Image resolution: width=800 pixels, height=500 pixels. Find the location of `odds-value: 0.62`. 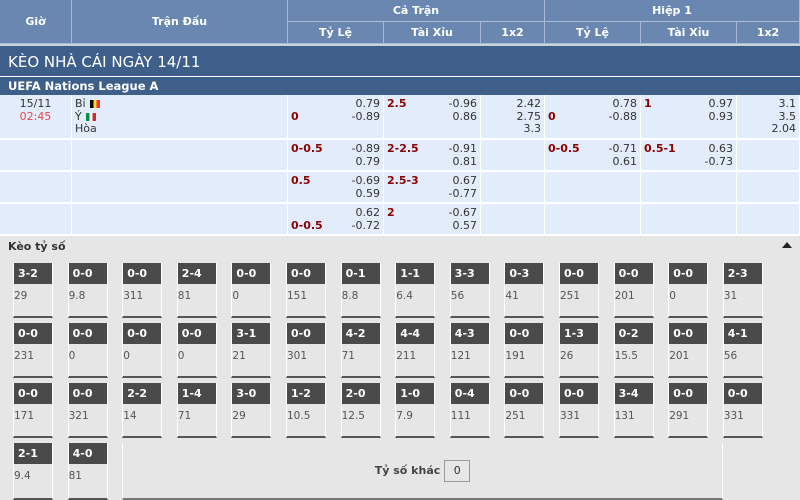

odds-value: 0.62 is located at coordinates (368, 212).